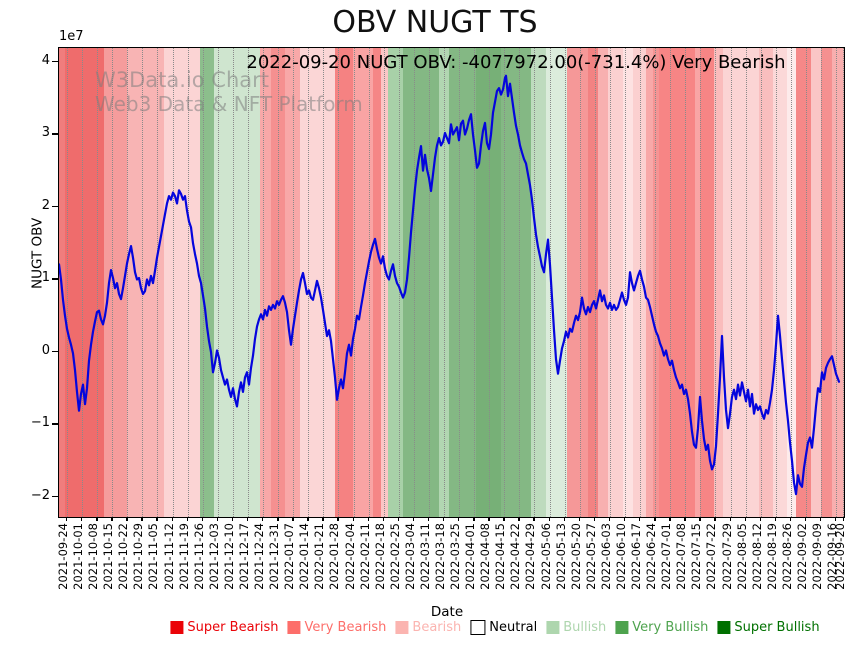 The height and width of the screenshot is (646, 854). I want to click on legend-item-super-bullish: Super Bullish, so click(768, 627).